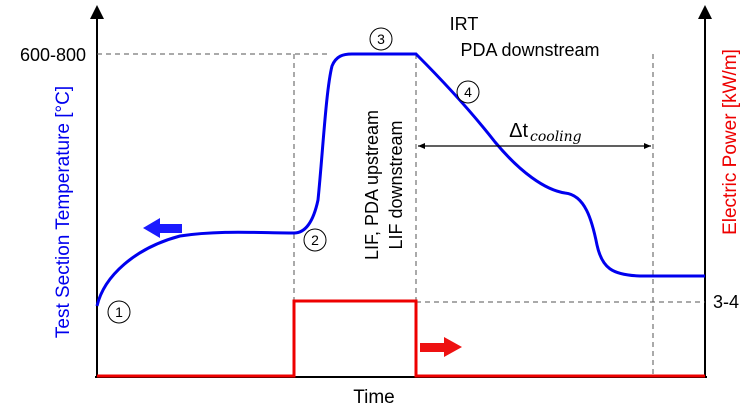 This screenshot has width=742, height=412. I want to click on cooling-delta-subscript: cooling, so click(556, 137).